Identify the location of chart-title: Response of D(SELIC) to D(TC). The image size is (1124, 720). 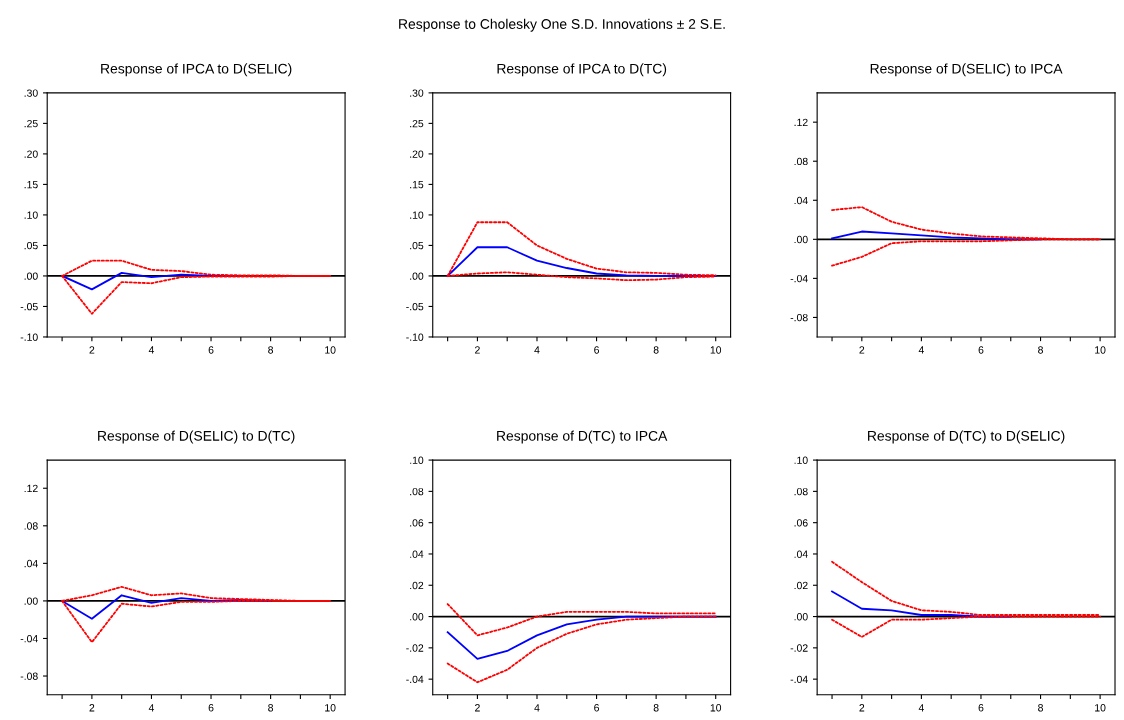
(196, 437).